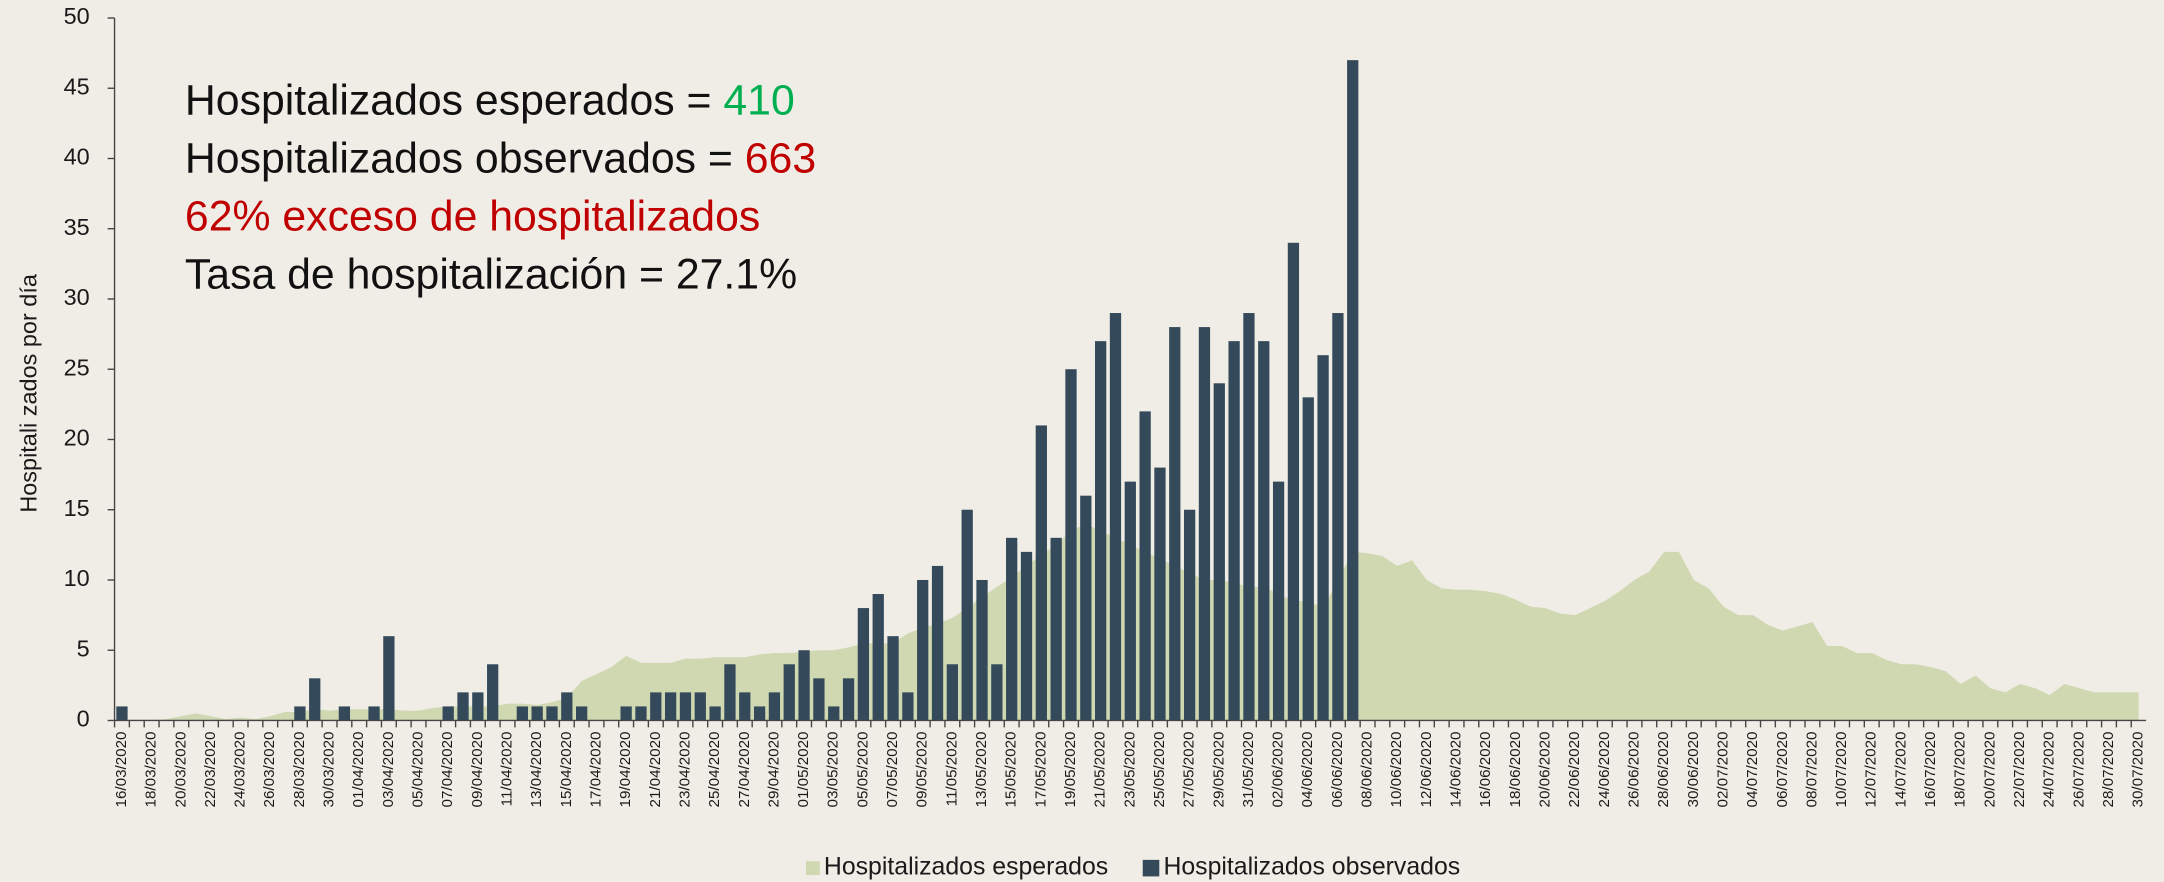 The width and height of the screenshot is (2164, 882). I want to click on x-tick-date: 26/07, so click(2078, 788).